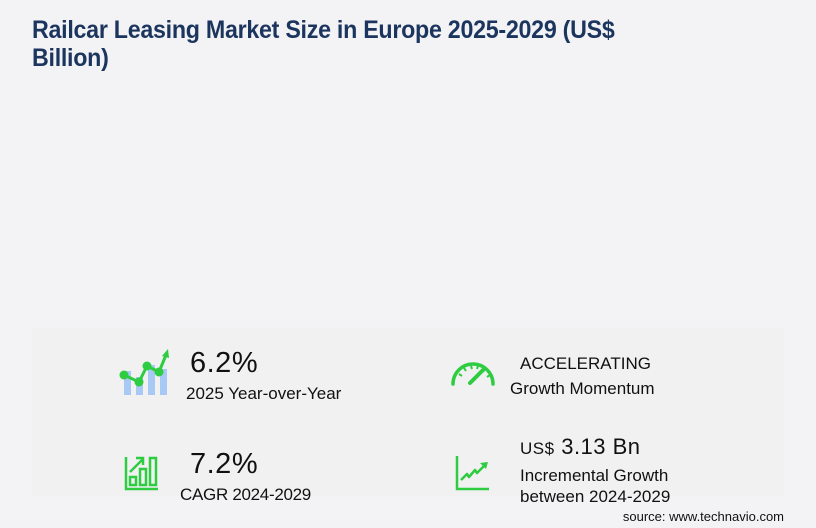  Describe the element at coordinates (595, 496) in the screenshot. I see `incremental-label-line2: between 2024-2029` at that location.